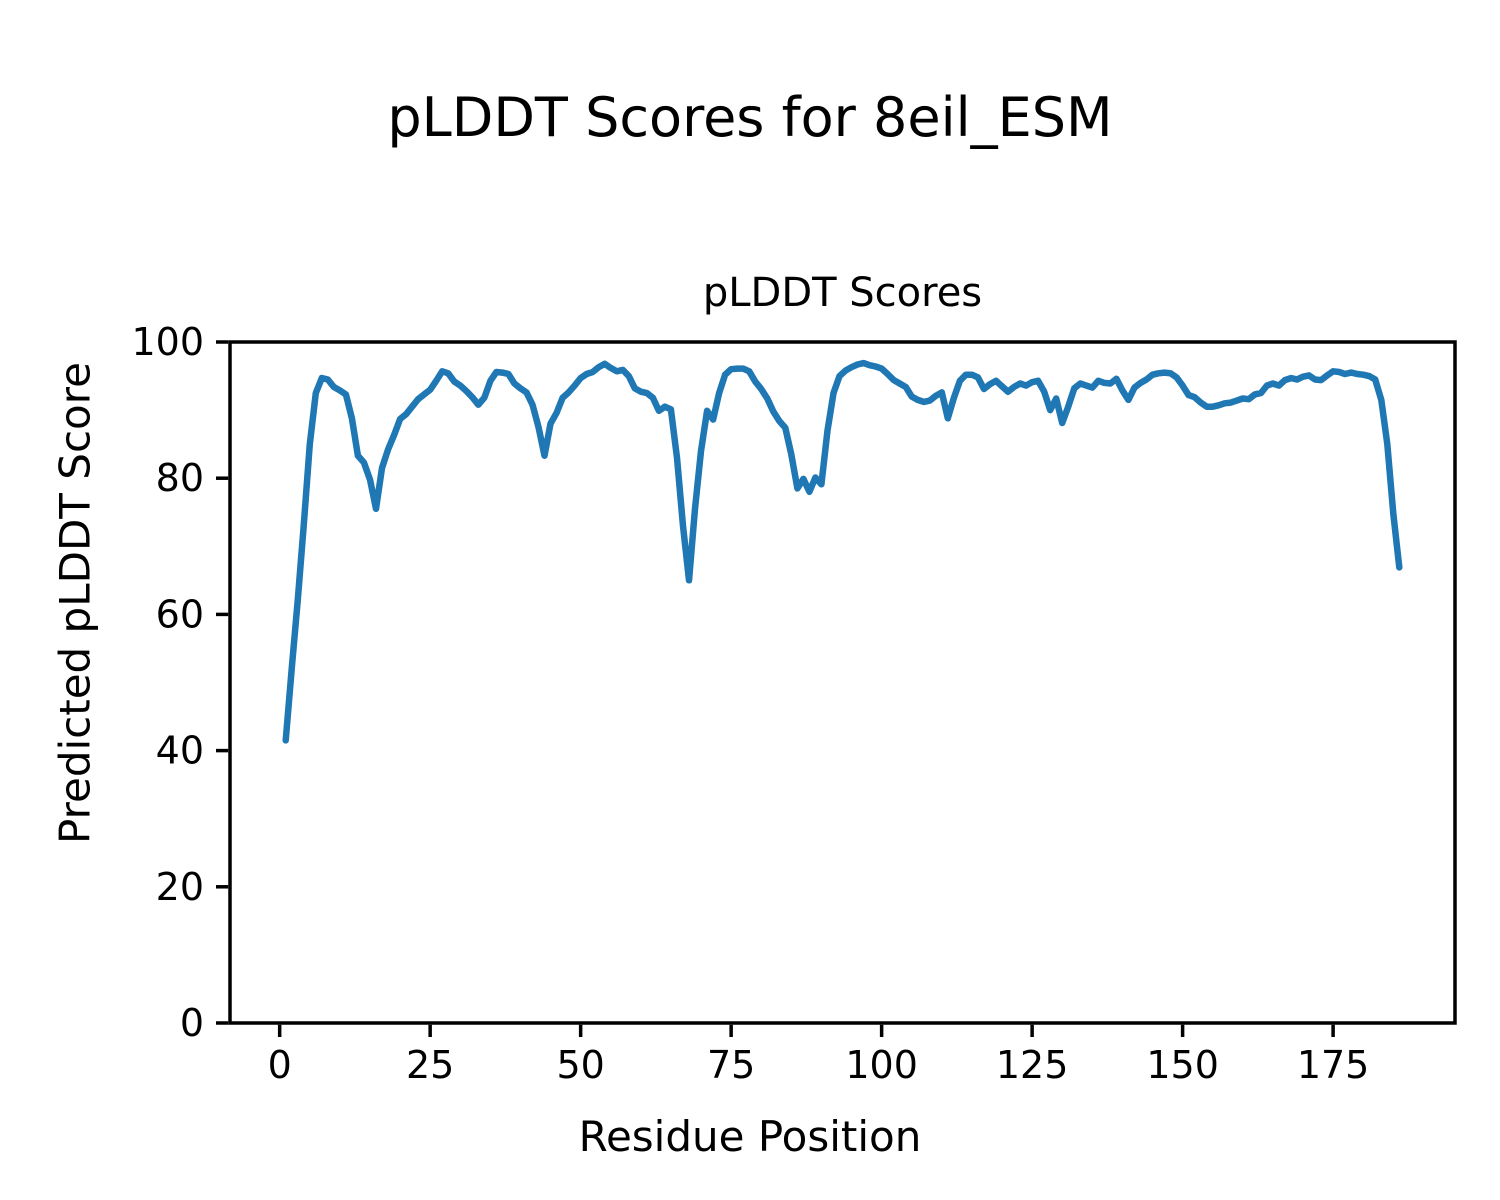 Image resolution: width=1500 pixels, height=1200 pixels. Describe the element at coordinates (731, 1065) in the screenshot. I see `x-tick-label: 75` at that location.